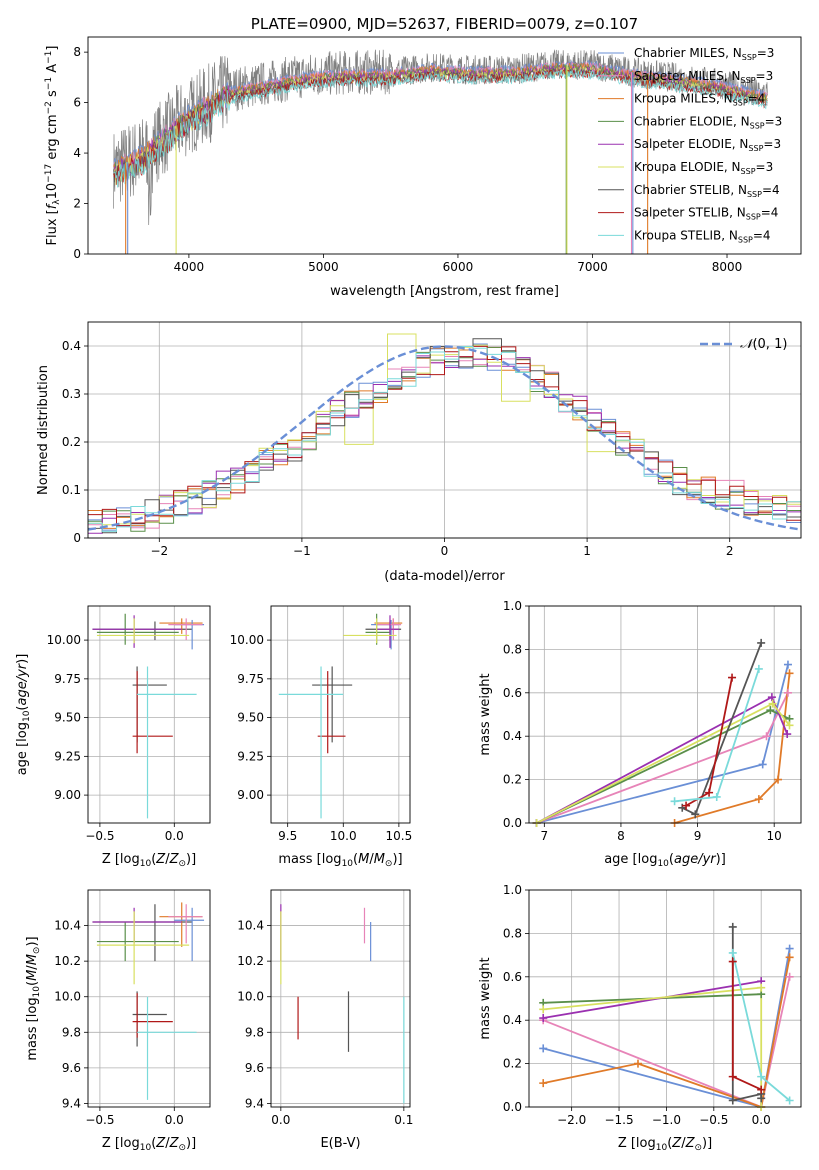 This screenshot has width=819, height=1170. I want to click on x-tick-label: −1, so click(302, 551).